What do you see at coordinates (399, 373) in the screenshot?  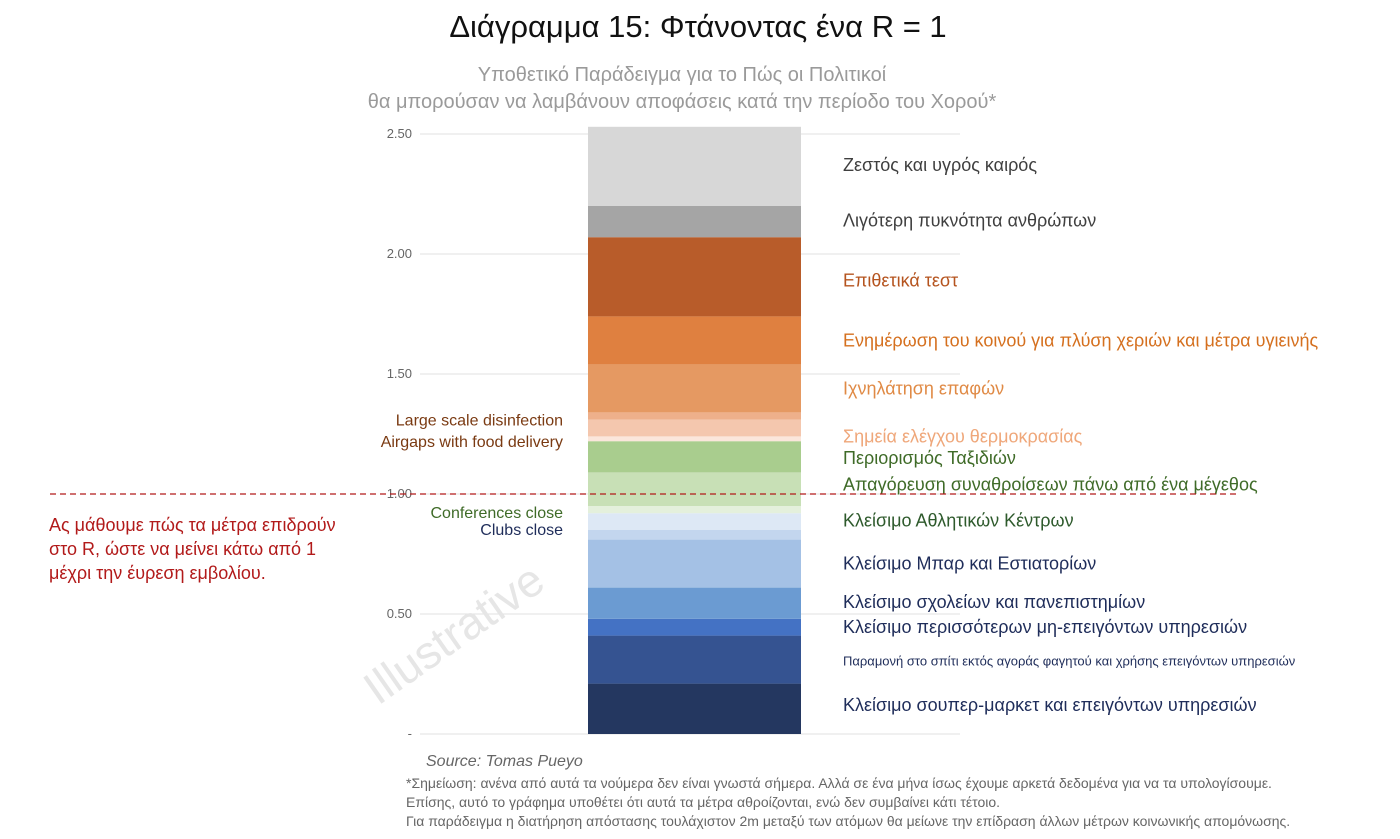 I see `y-tick-label: 1.50` at bounding box center [399, 373].